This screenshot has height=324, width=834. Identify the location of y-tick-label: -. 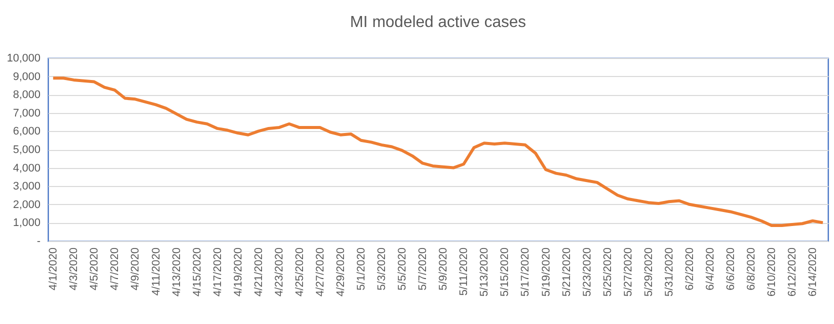
(38, 242).